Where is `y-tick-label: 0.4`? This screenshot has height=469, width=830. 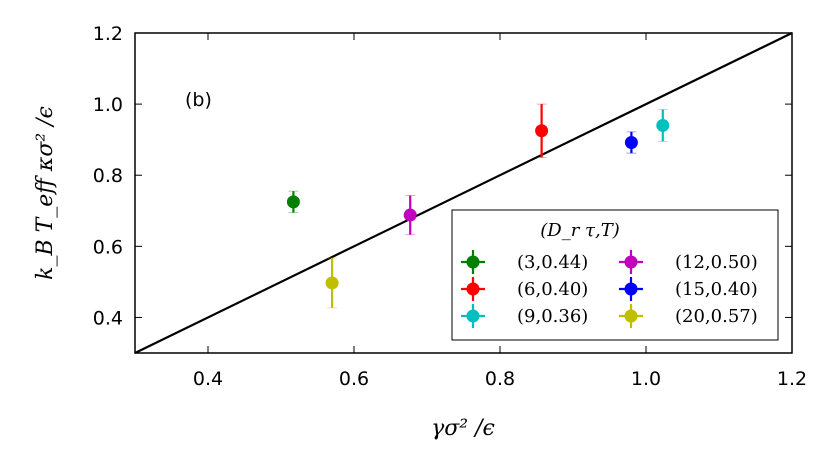
y-tick-label: 0.4 is located at coordinates (108, 318).